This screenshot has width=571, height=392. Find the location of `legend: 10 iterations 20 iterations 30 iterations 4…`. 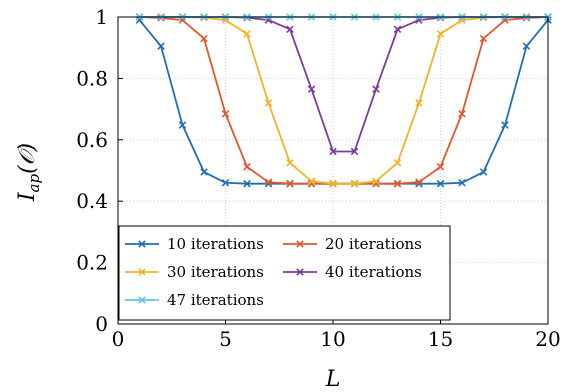

legend: 10 iterations 20 iterations 30 iterations 4… is located at coordinates (284, 273).